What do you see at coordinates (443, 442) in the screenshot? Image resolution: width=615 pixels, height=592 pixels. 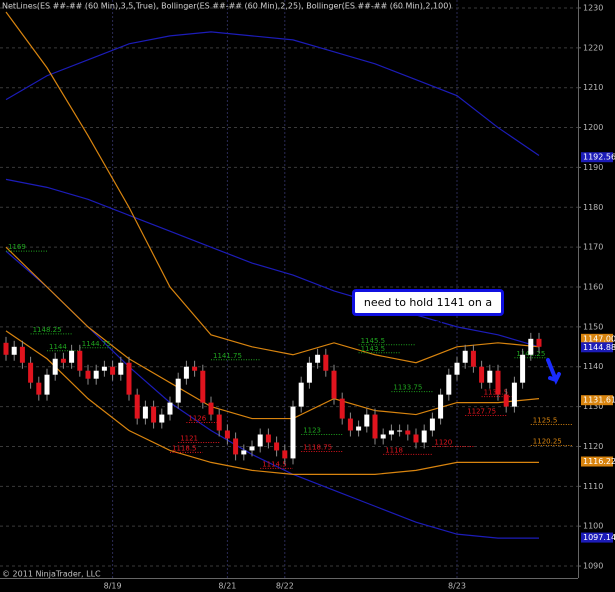 I see `net-line-label: 1120` at bounding box center [443, 442].